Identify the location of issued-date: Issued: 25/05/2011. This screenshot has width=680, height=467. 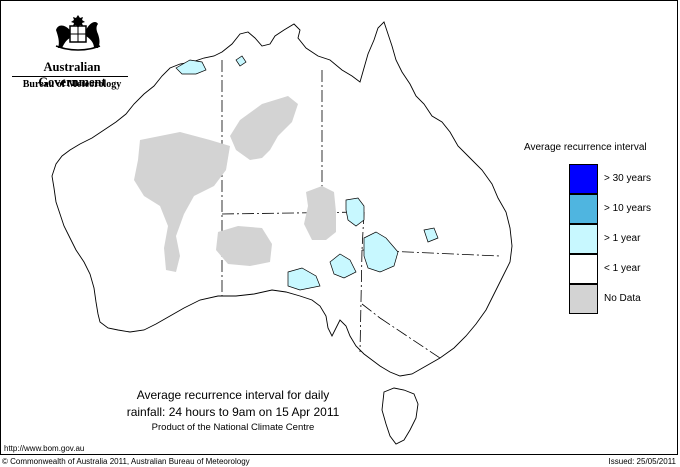
(642, 461).